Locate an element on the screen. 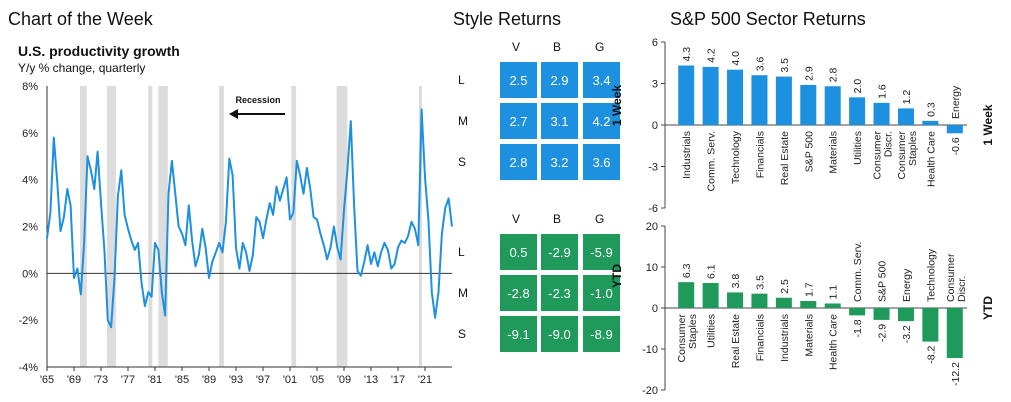 The height and width of the screenshot is (402, 1011). y-tick-label: 2% is located at coordinates (30, 228).